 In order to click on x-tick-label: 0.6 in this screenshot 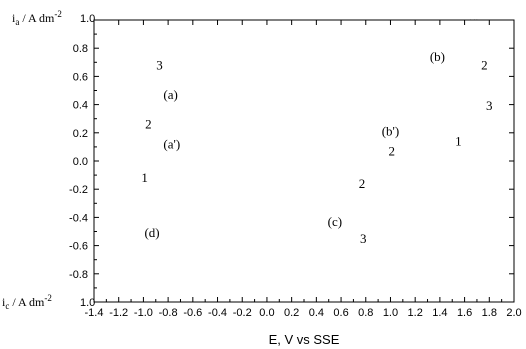, I will do `click(340, 313)`.